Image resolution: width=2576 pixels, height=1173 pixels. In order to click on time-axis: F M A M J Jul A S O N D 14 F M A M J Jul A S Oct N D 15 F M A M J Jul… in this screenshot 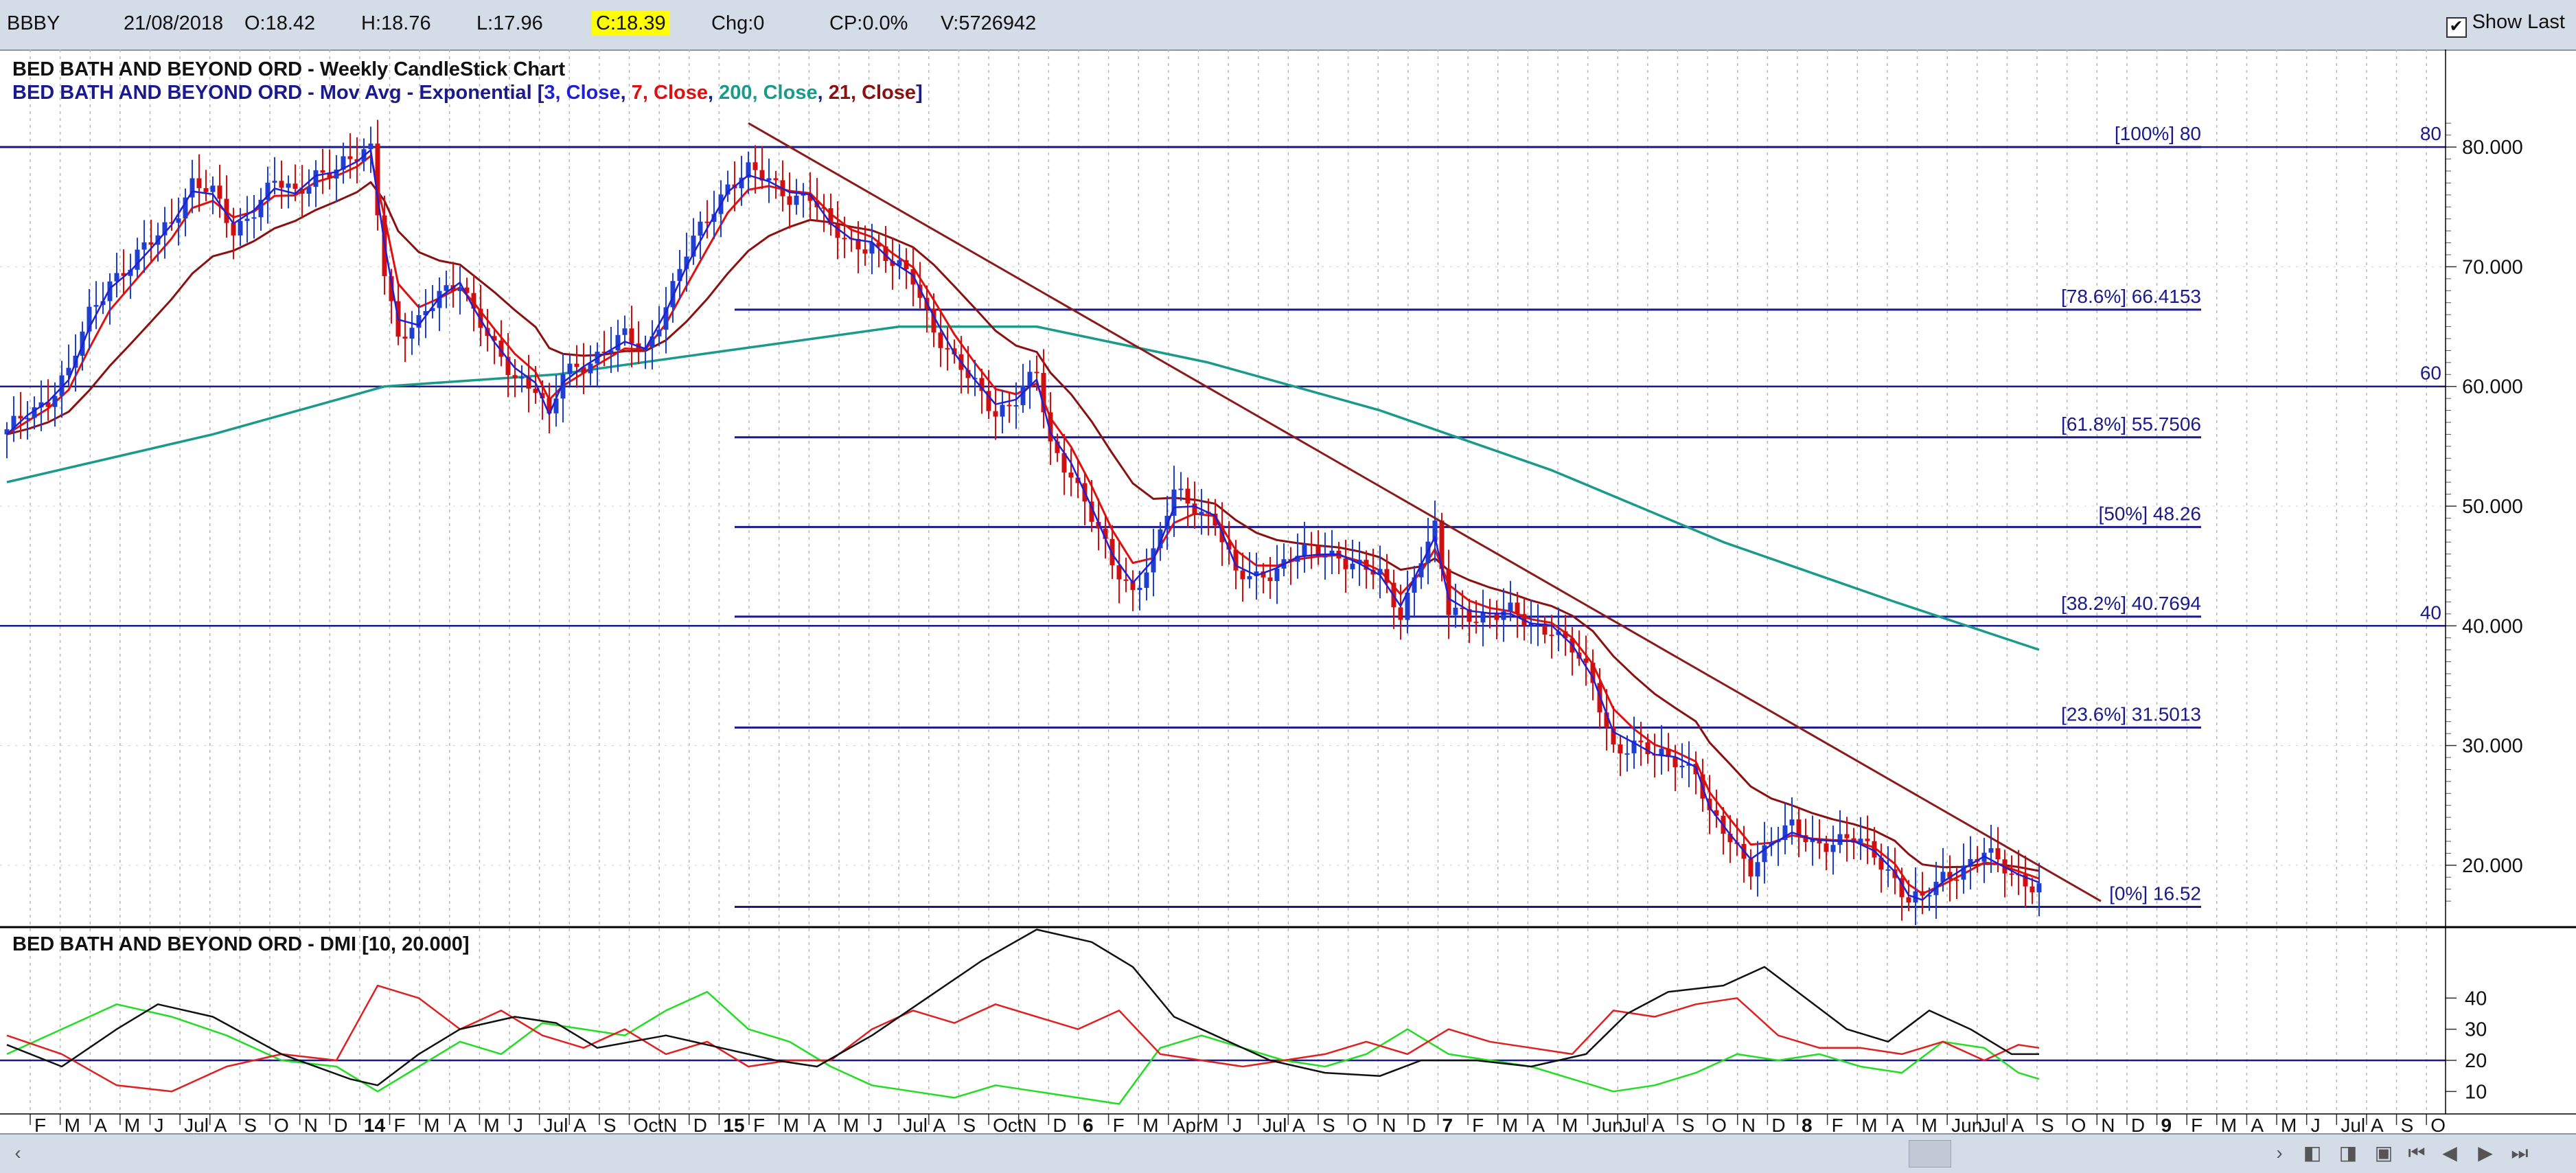, I will do `click(1238, 1123)`.